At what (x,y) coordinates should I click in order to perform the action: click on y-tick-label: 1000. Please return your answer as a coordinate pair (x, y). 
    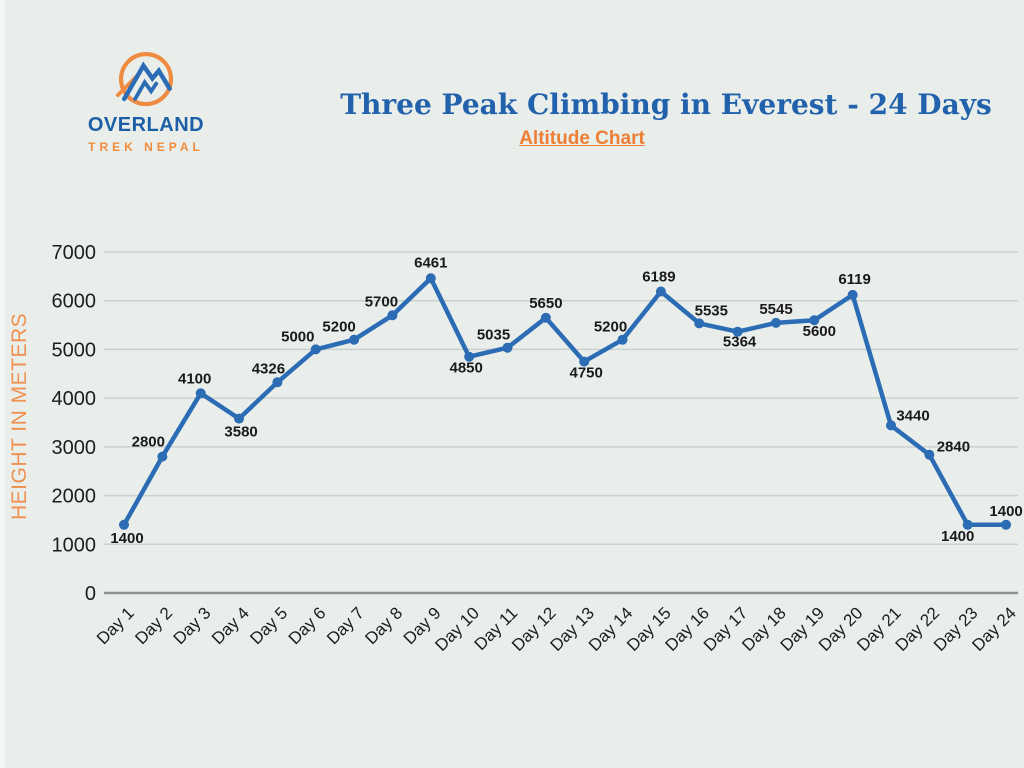
    Looking at the image, I should click on (74, 545).